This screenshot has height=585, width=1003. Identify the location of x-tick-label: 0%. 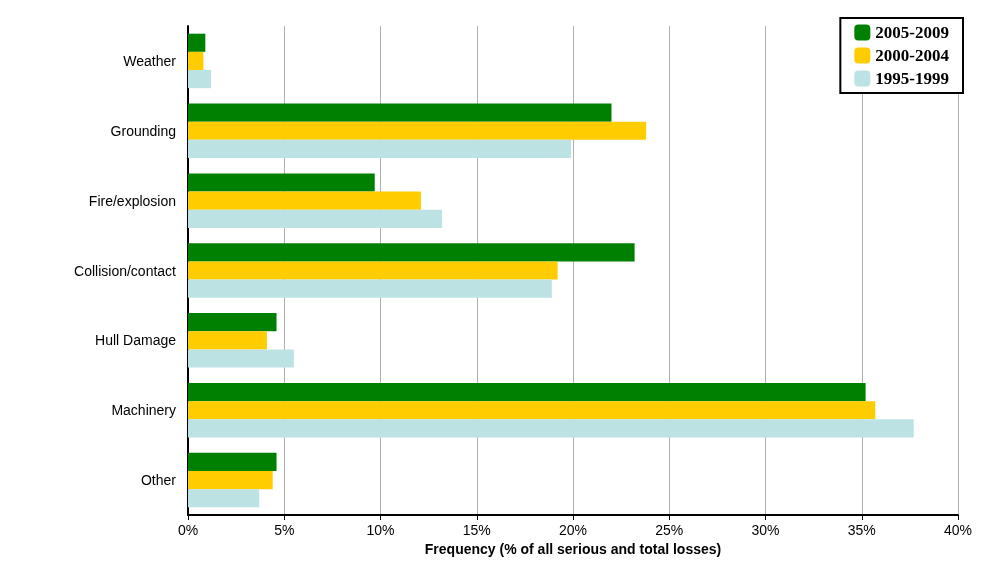
(188, 530).